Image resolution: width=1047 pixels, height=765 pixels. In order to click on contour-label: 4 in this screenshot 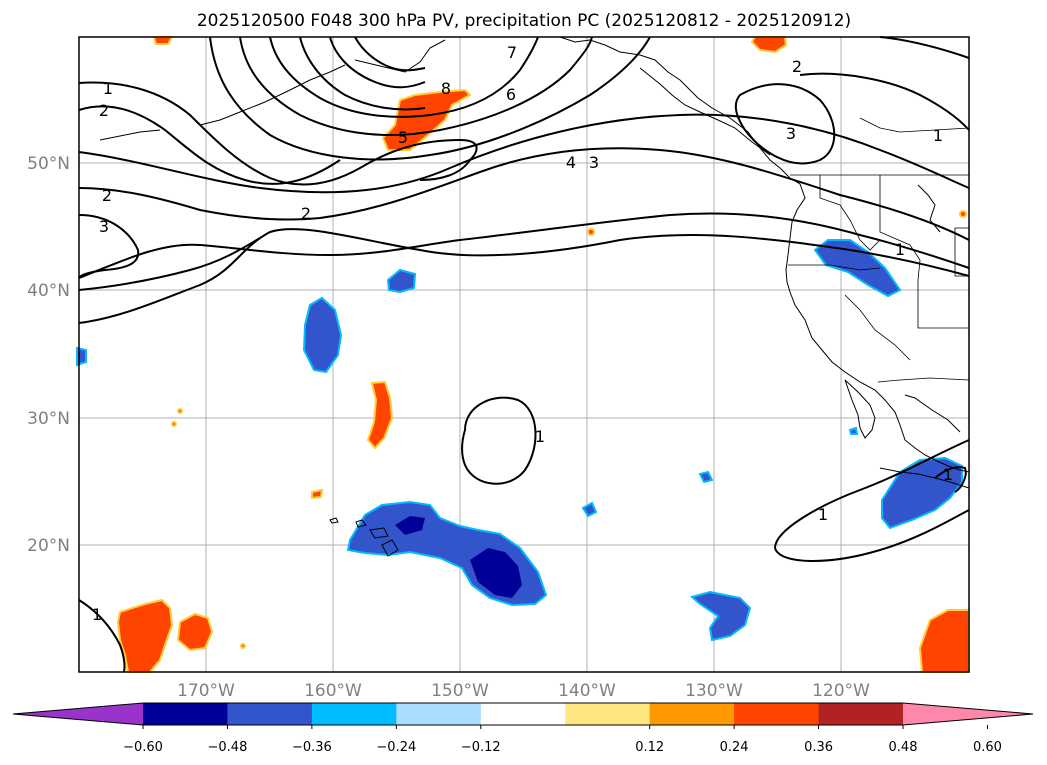, I will do `click(571, 162)`.